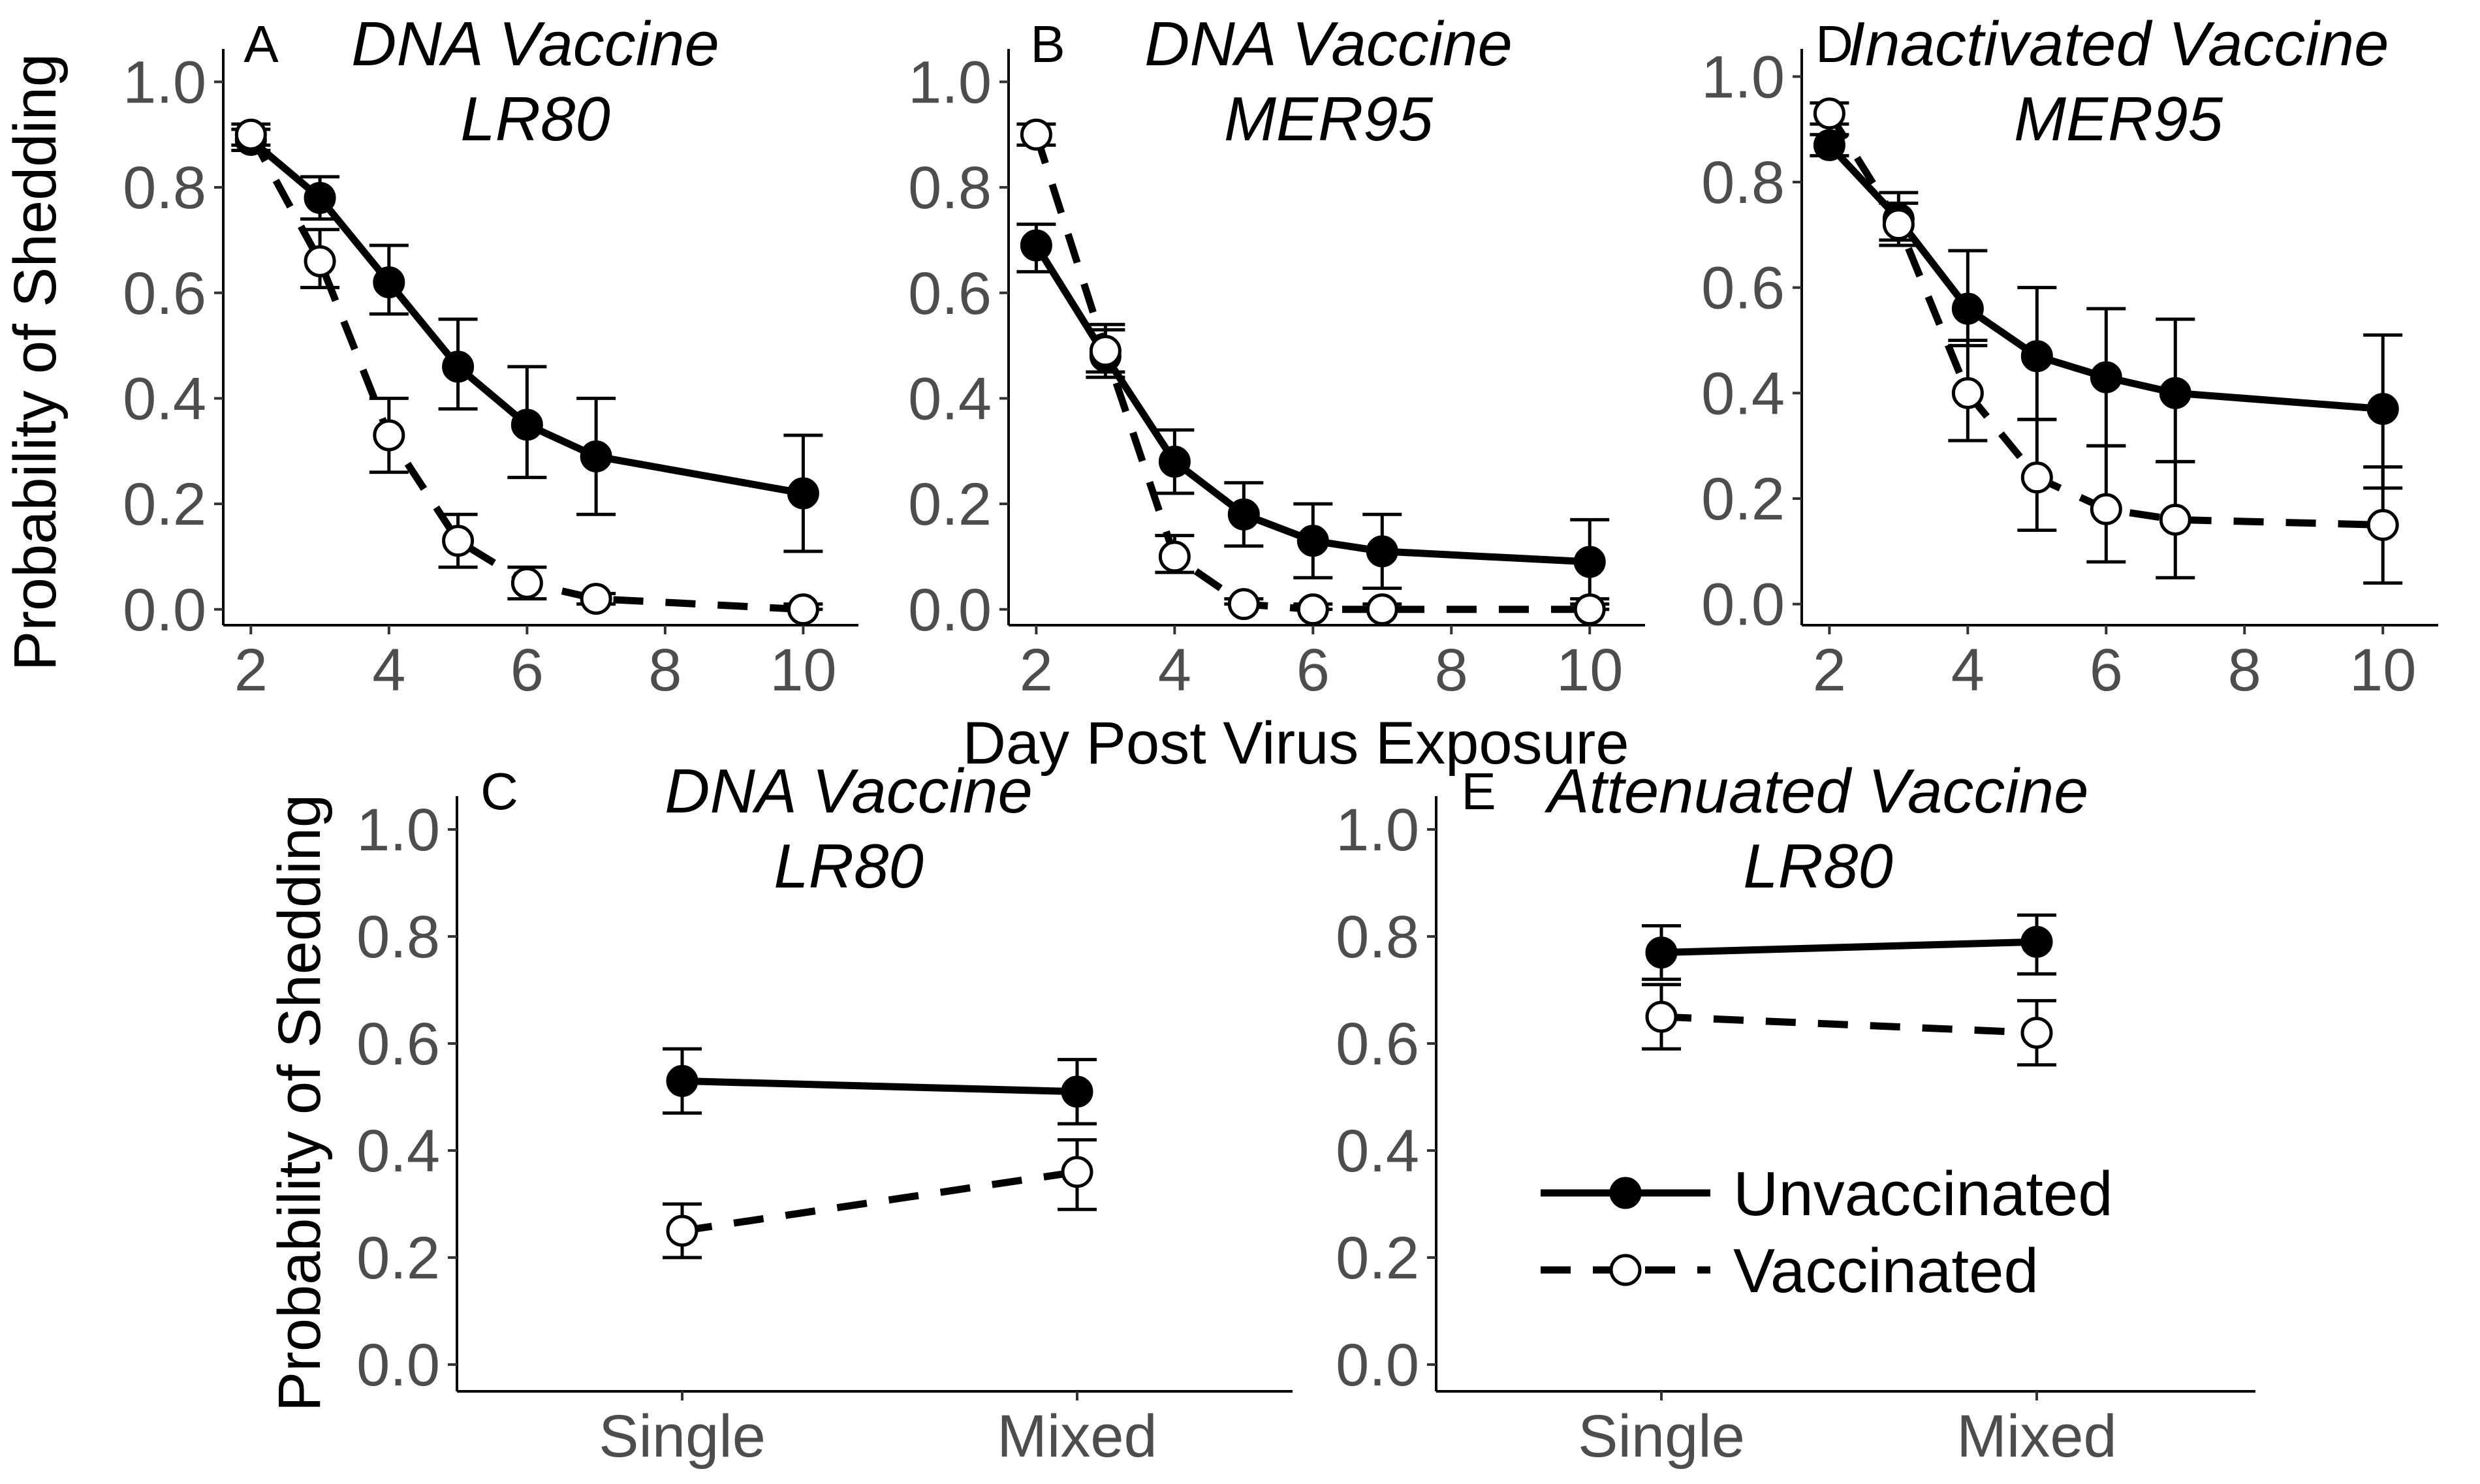 The width and height of the screenshot is (2480, 1484). I want to click on y-axis-title-top: Probability of Shedding, so click(35, 362).